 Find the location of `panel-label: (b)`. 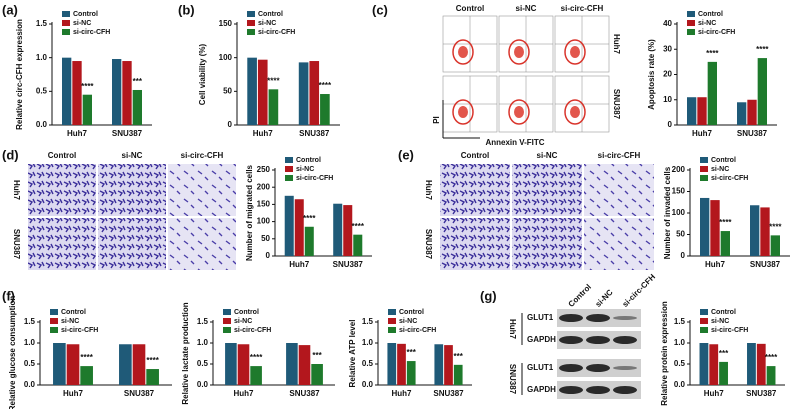

panel-label: (b) is located at coordinates (186, 9).